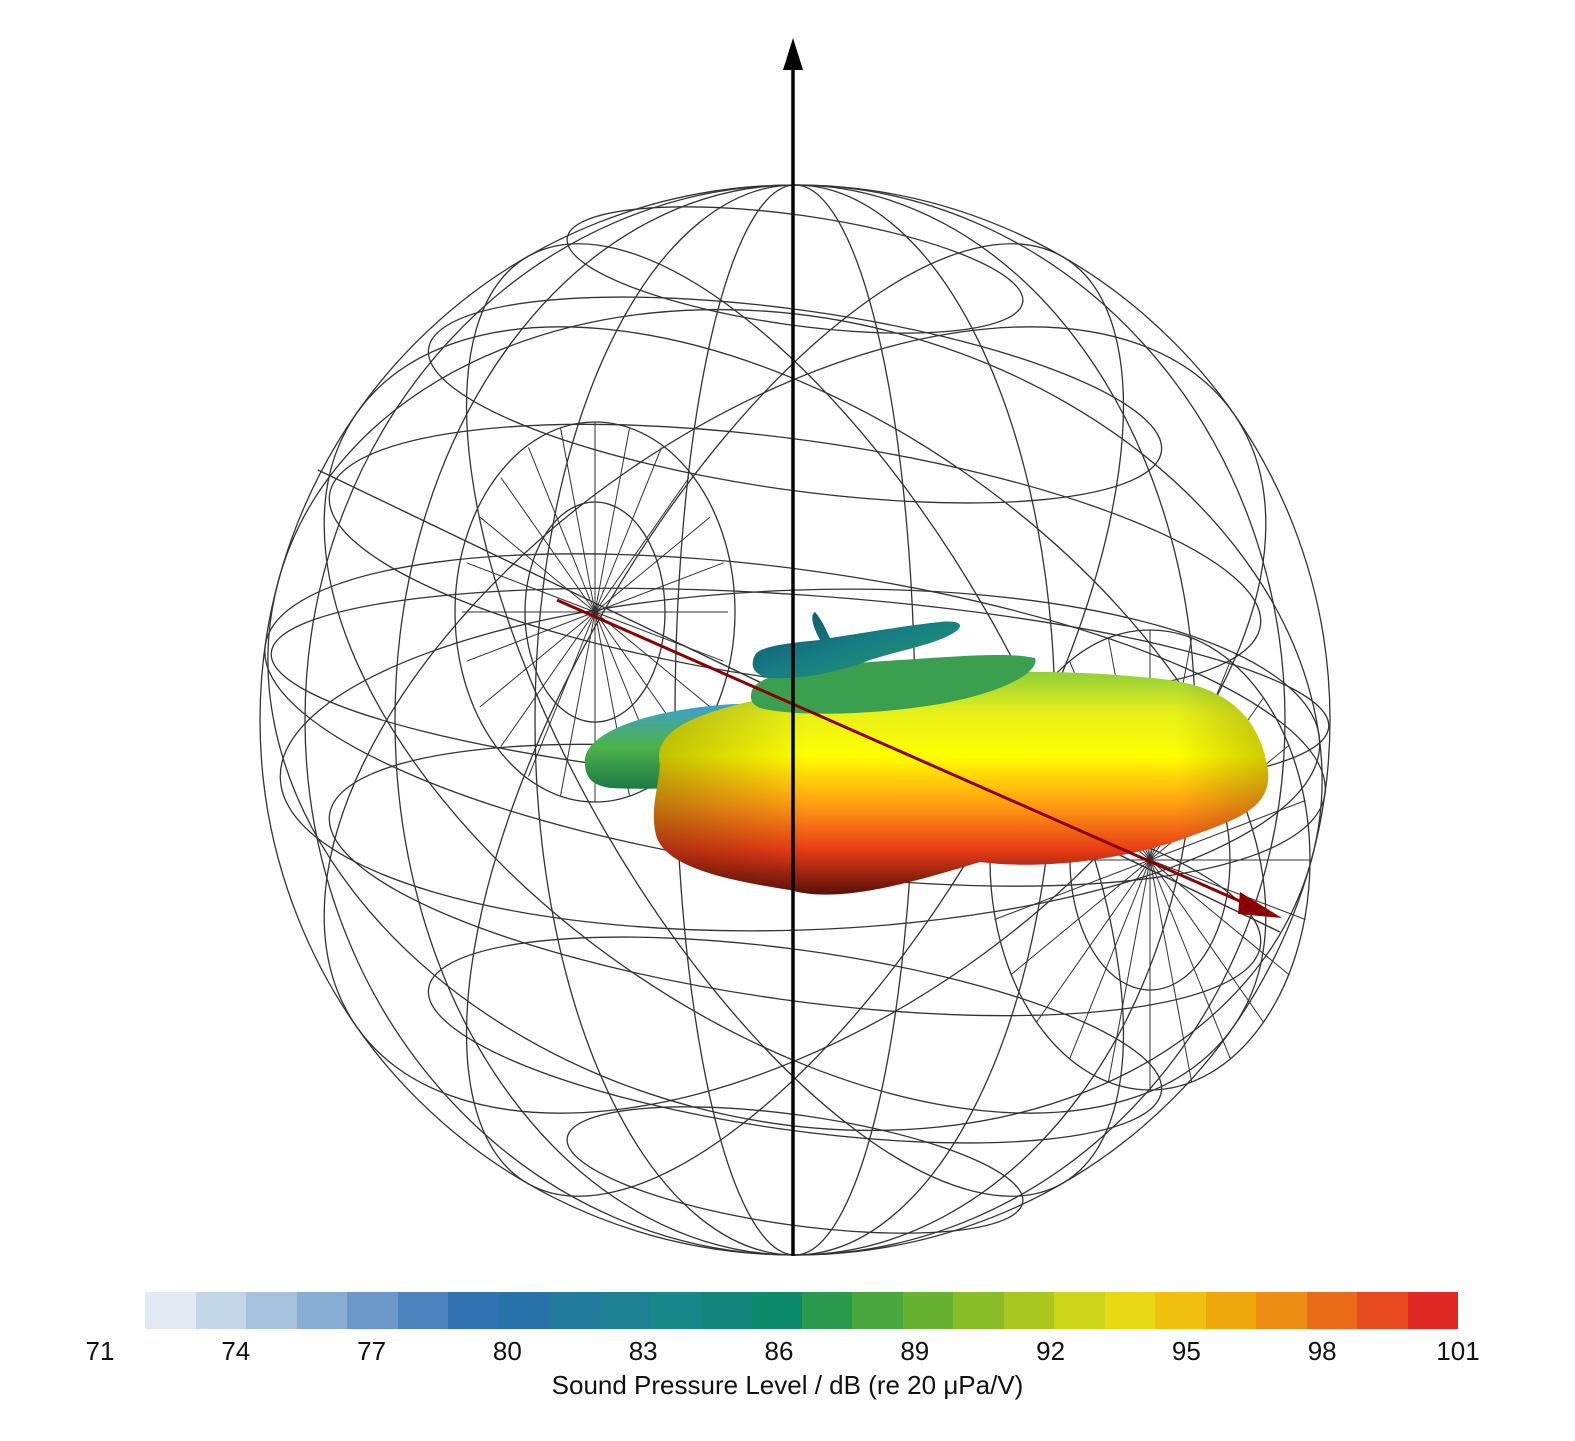 The height and width of the screenshot is (1441, 1575). Describe the element at coordinates (915, 1351) in the screenshot. I see `colorbar-tick-label: 89` at that location.